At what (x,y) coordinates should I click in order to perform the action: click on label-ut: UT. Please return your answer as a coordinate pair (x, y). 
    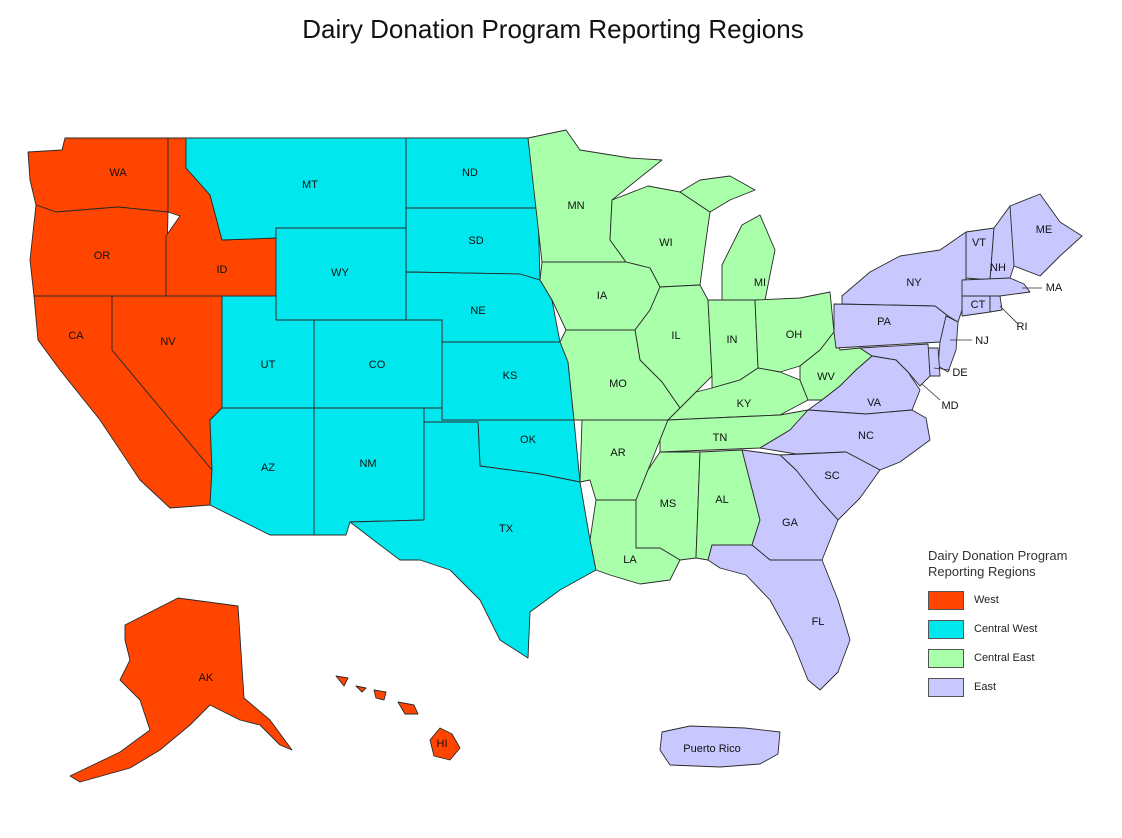
    Looking at the image, I should click on (268, 365).